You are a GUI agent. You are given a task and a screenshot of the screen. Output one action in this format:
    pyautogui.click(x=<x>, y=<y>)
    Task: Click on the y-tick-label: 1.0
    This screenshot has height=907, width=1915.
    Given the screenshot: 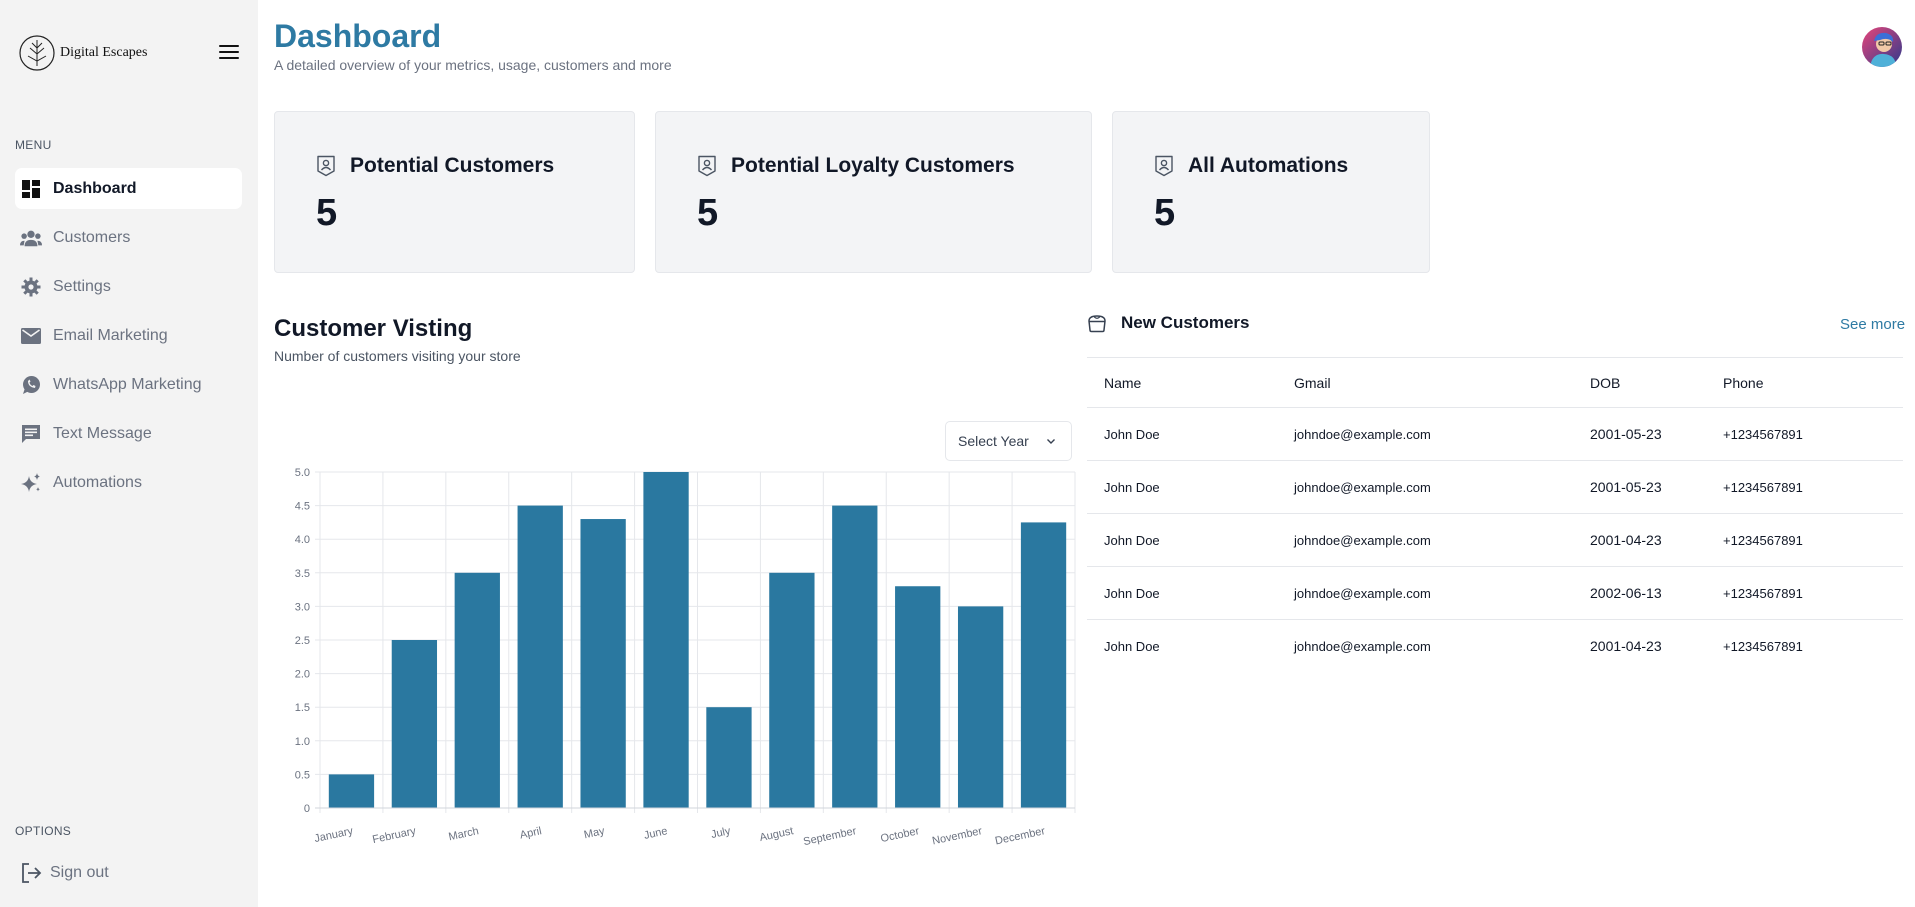 What is the action you would take?
    pyautogui.click(x=302, y=742)
    